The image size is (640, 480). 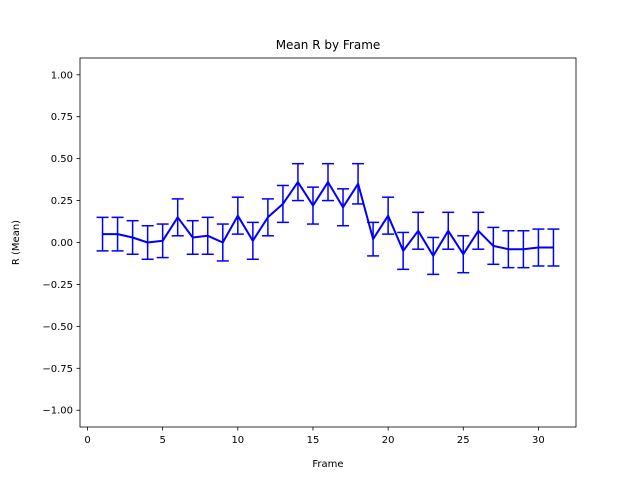 What do you see at coordinates (463, 440) in the screenshot?
I see `x-tick-label: 25` at bounding box center [463, 440].